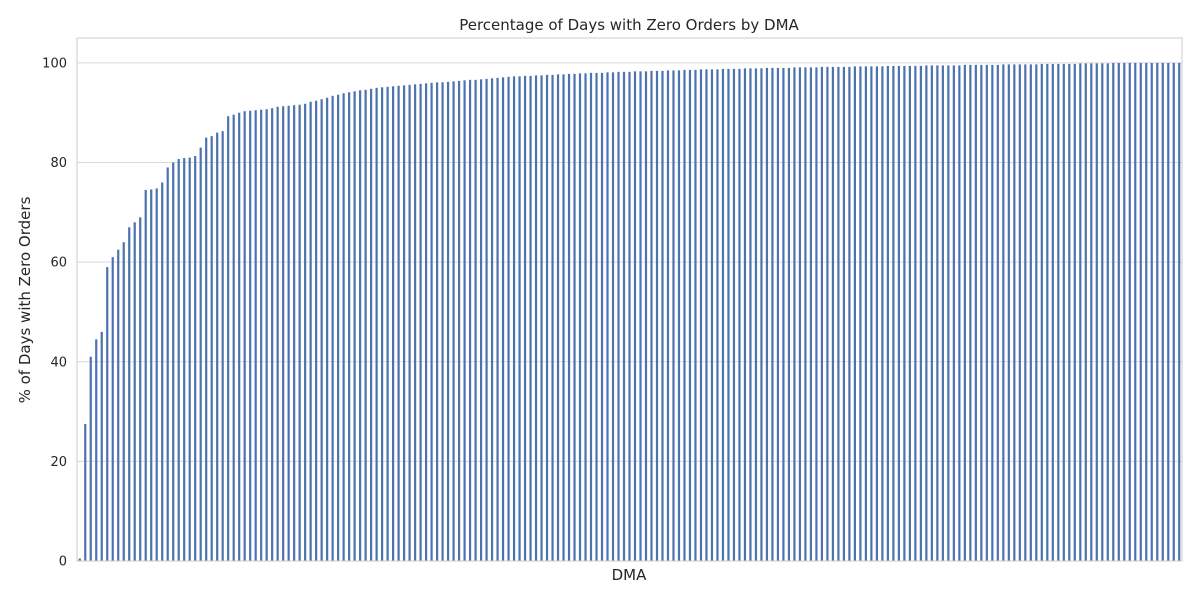 This screenshot has height=604, width=1200. I want to click on y-tick-label: 0, so click(63, 562).